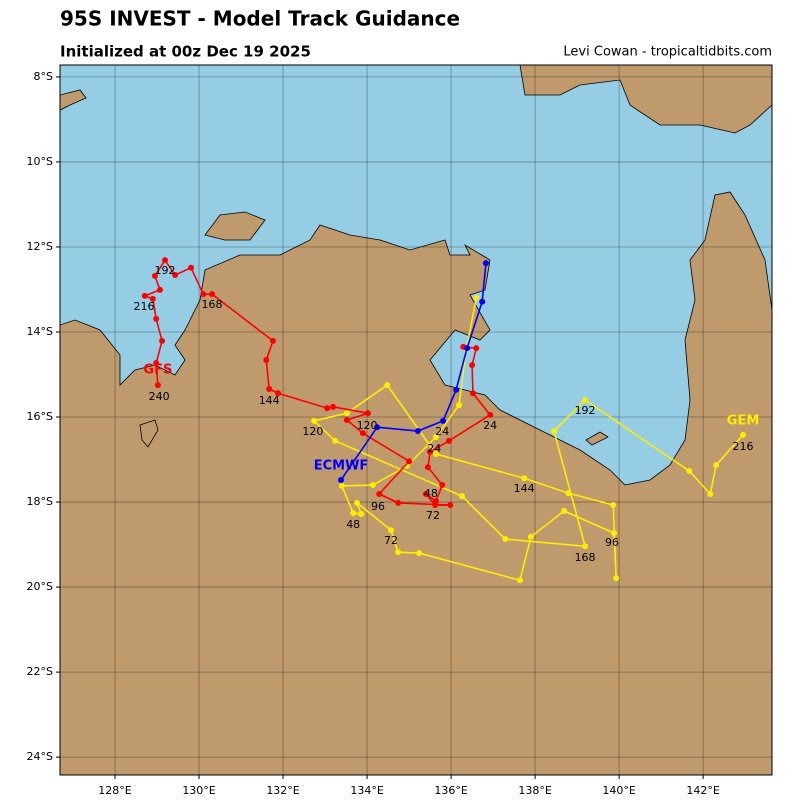 Image resolution: width=800 pixels, height=804 pixels. What do you see at coordinates (40, 501) in the screenshot?
I see `y-tick-label: 18°S` at bounding box center [40, 501].